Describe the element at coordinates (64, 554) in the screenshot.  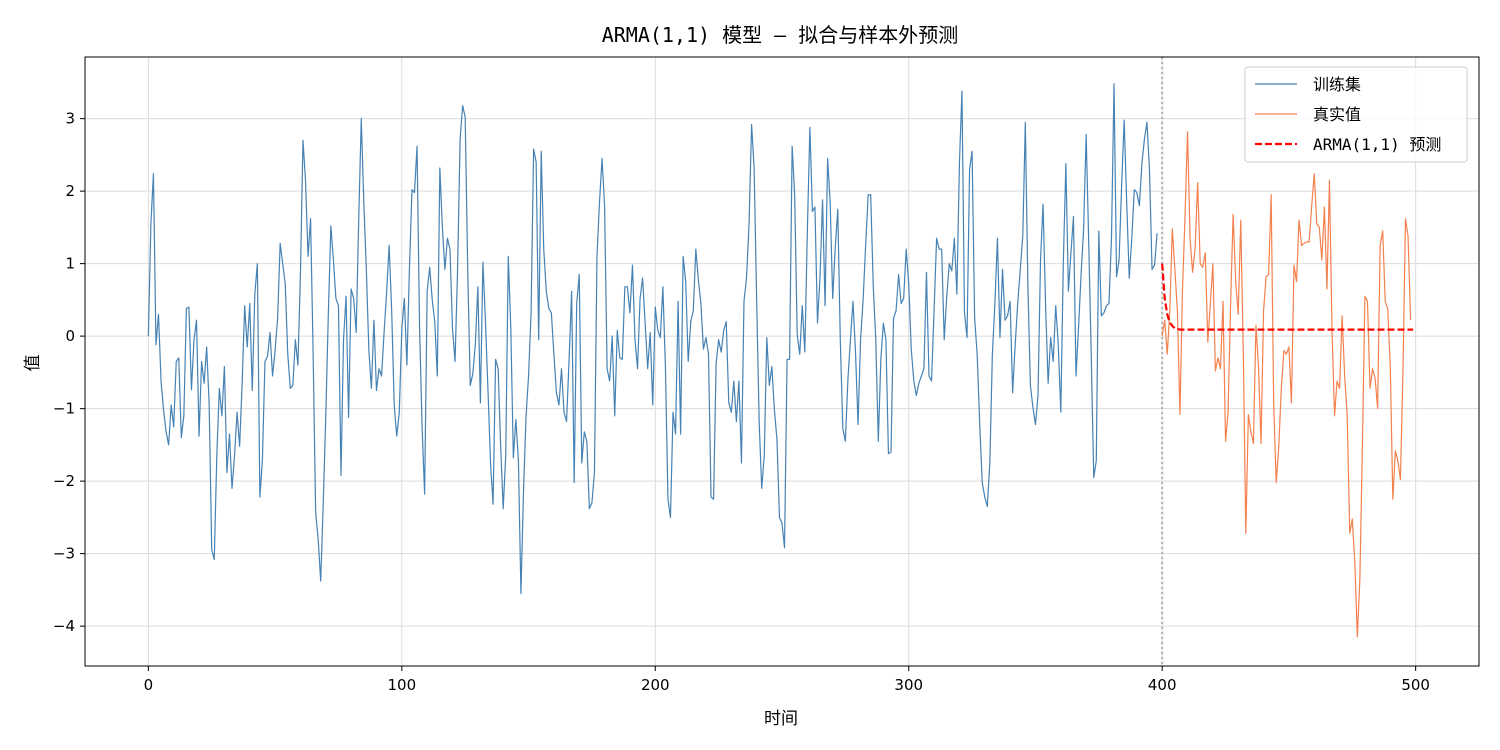
I see `y-tick-label: −3` at that location.